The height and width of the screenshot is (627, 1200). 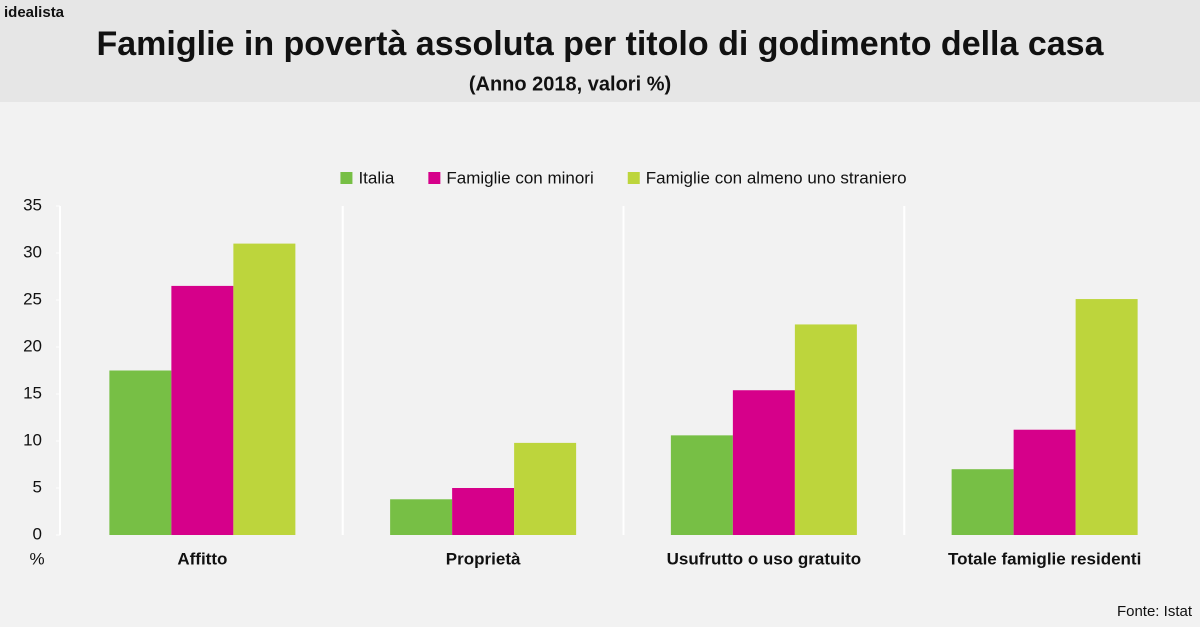 I want to click on y-tick-label: 35, so click(x=32, y=204).